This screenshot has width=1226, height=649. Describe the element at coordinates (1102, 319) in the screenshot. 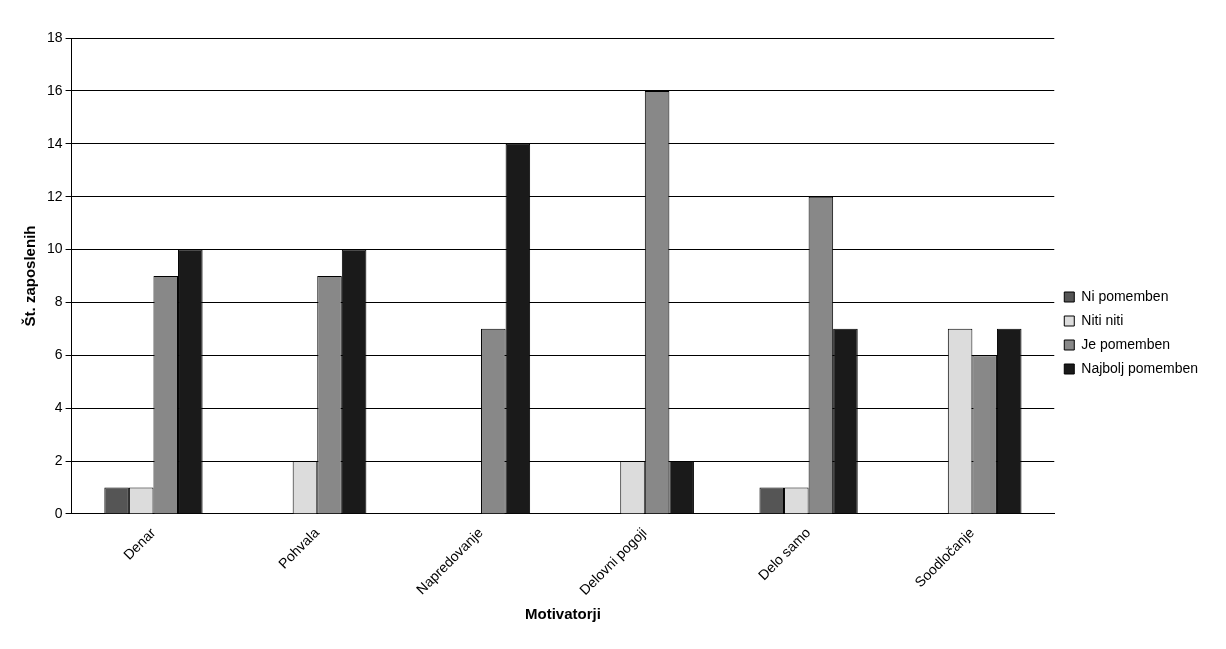

I see `legend-label: Niti niti` at that location.